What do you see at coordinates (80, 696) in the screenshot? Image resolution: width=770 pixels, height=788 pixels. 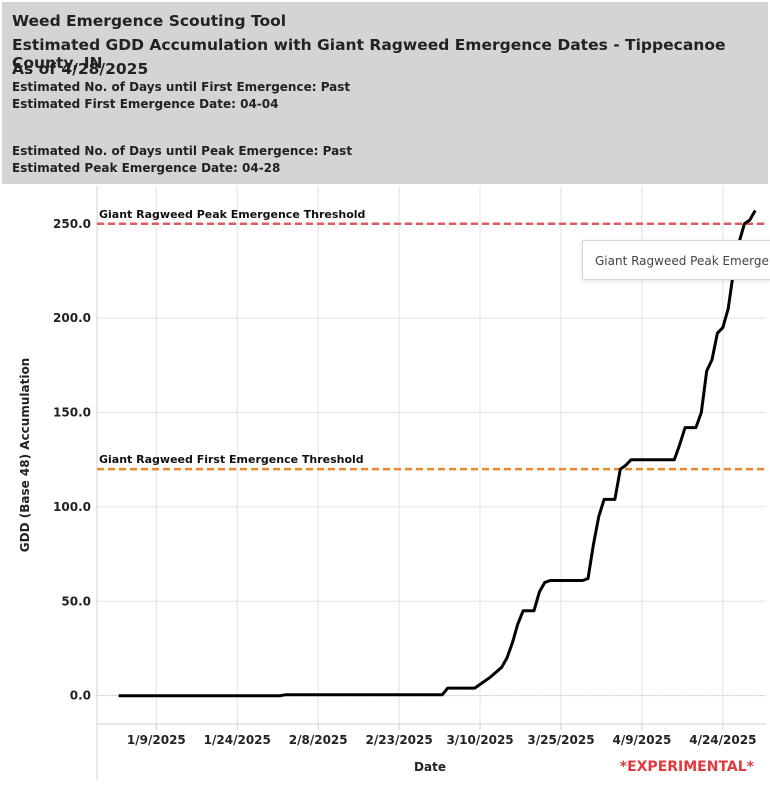 I see `y-tick-label: 0.0` at bounding box center [80, 696].